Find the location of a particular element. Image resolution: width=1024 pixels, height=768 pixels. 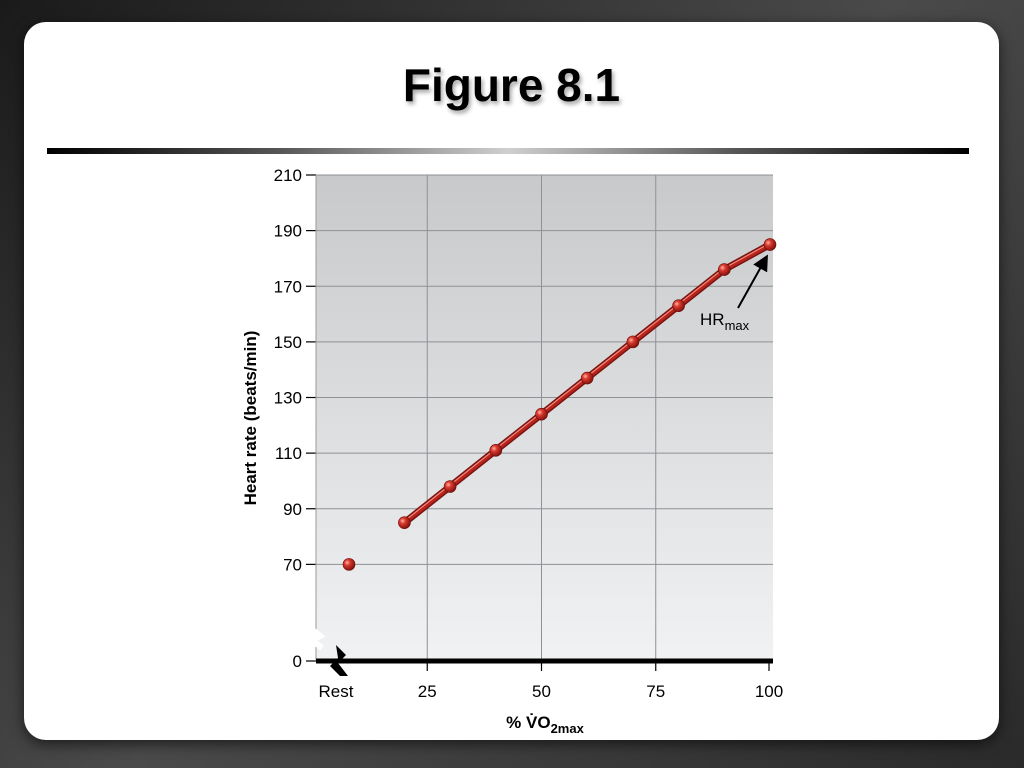

hrmax-annotation-main: HR is located at coordinates (712, 319).